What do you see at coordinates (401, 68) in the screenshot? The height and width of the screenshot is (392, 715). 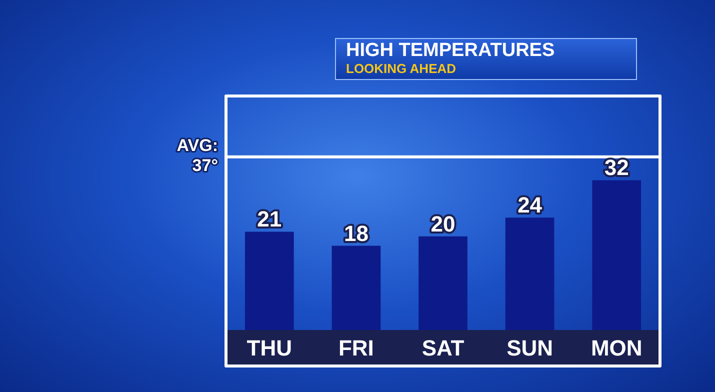 I see `chart-subtitle: LOOKING AHEAD` at bounding box center [401, 68].